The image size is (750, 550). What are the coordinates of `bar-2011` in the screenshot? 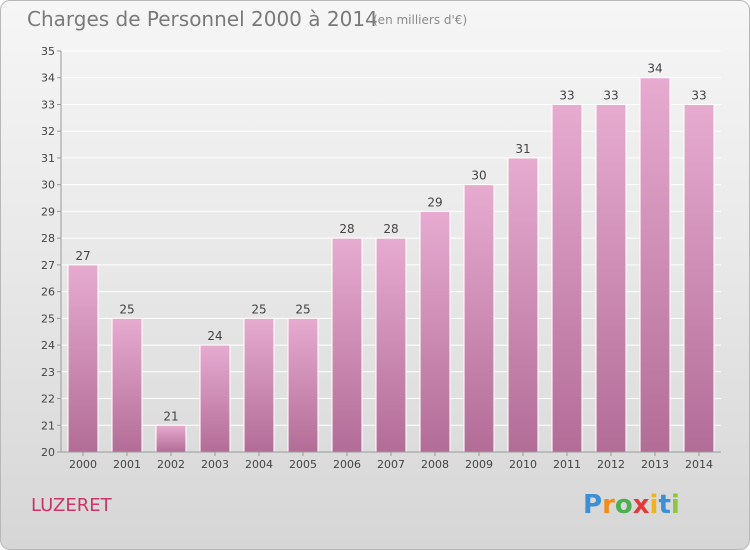 It's located at (567, 278).